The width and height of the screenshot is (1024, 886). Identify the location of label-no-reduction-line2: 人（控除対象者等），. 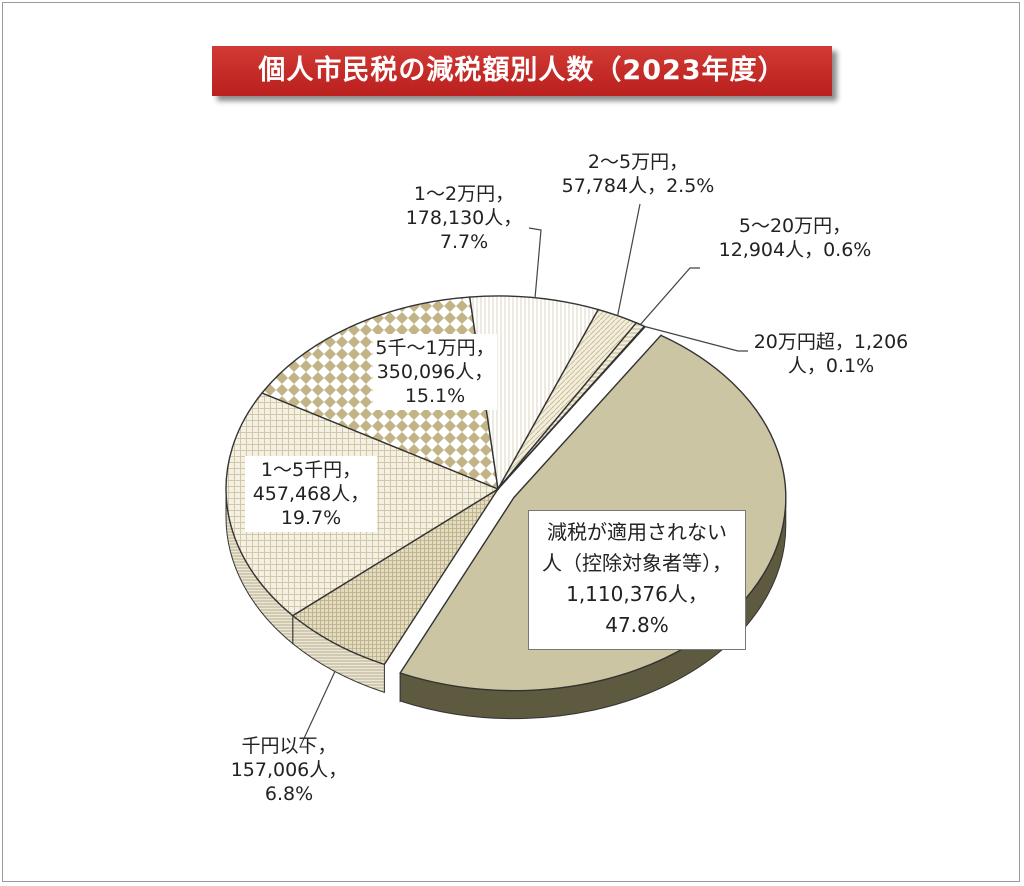
(637, 563).